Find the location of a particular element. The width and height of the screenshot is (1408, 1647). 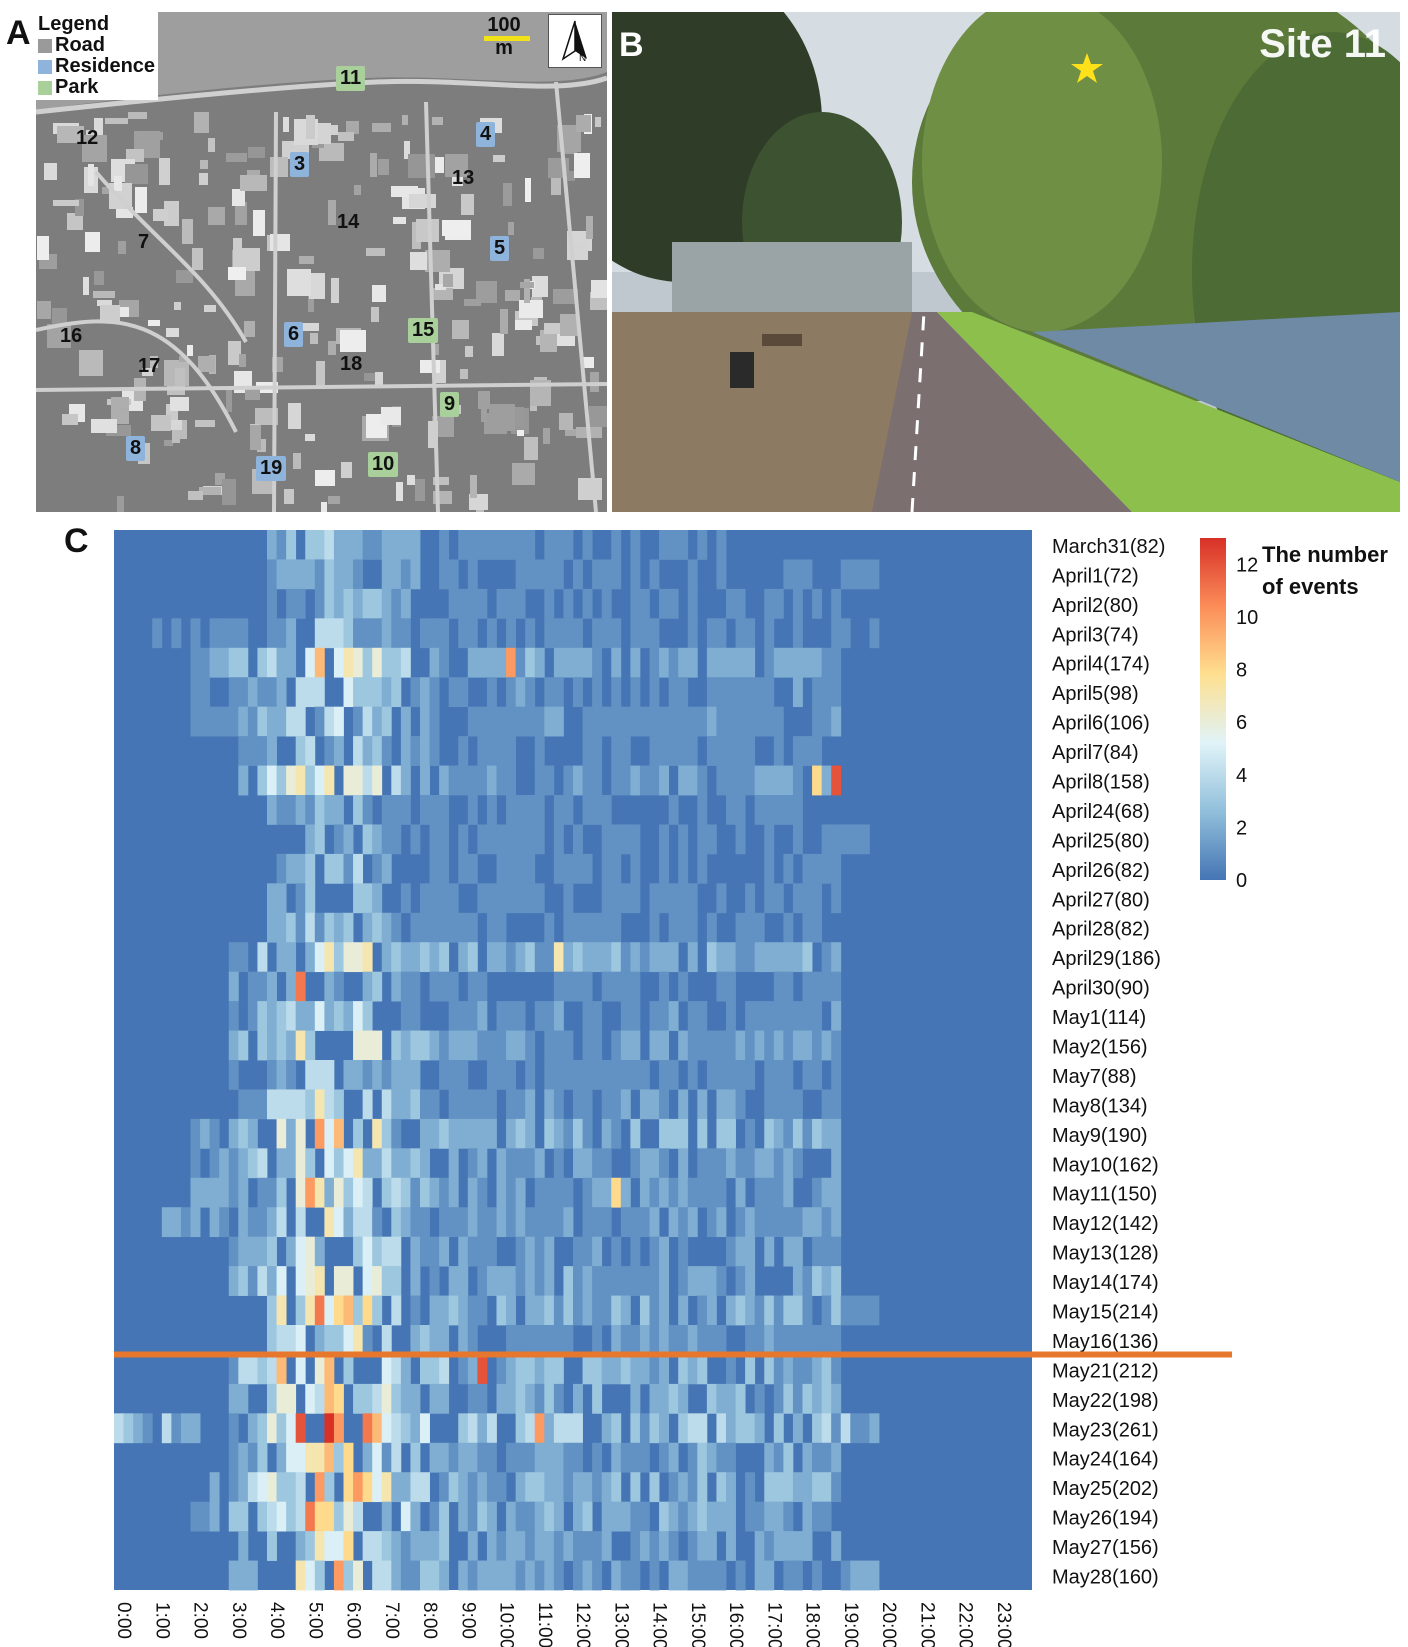

legend-swatch-residence is located at coordinates (45, 66).